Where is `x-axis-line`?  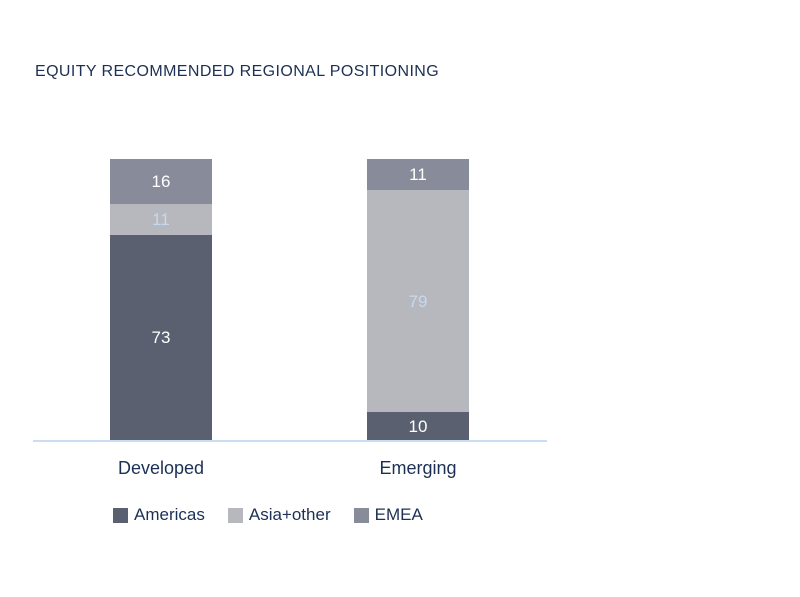
x-axis-line is located at coordinates (290, 441).